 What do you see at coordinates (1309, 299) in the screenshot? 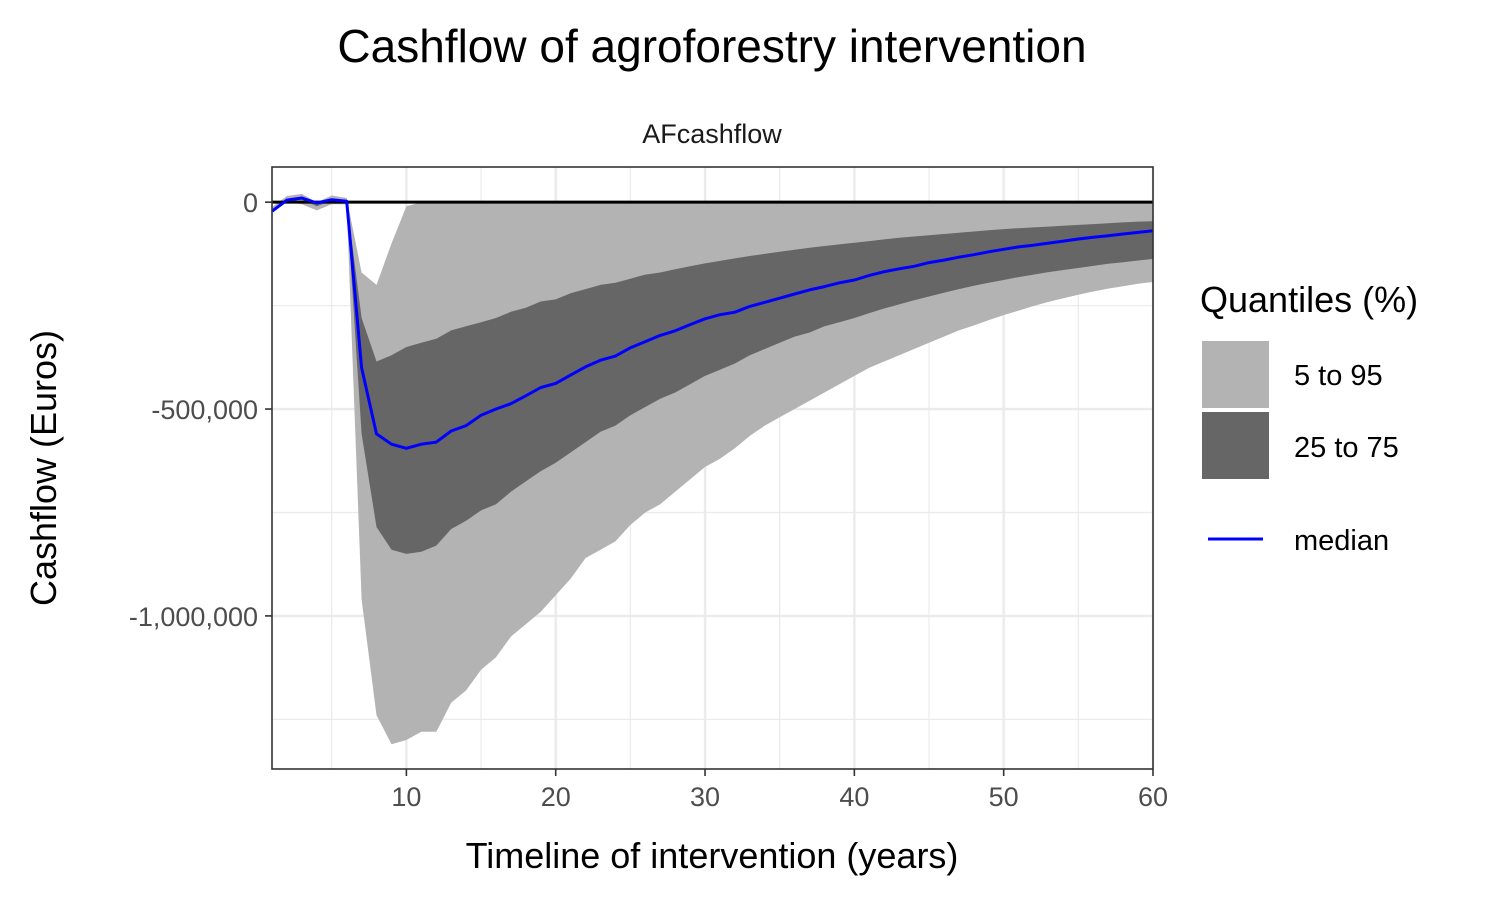
I see `legend-title: Quantiles (%)` at bounding box center [1309, 299].